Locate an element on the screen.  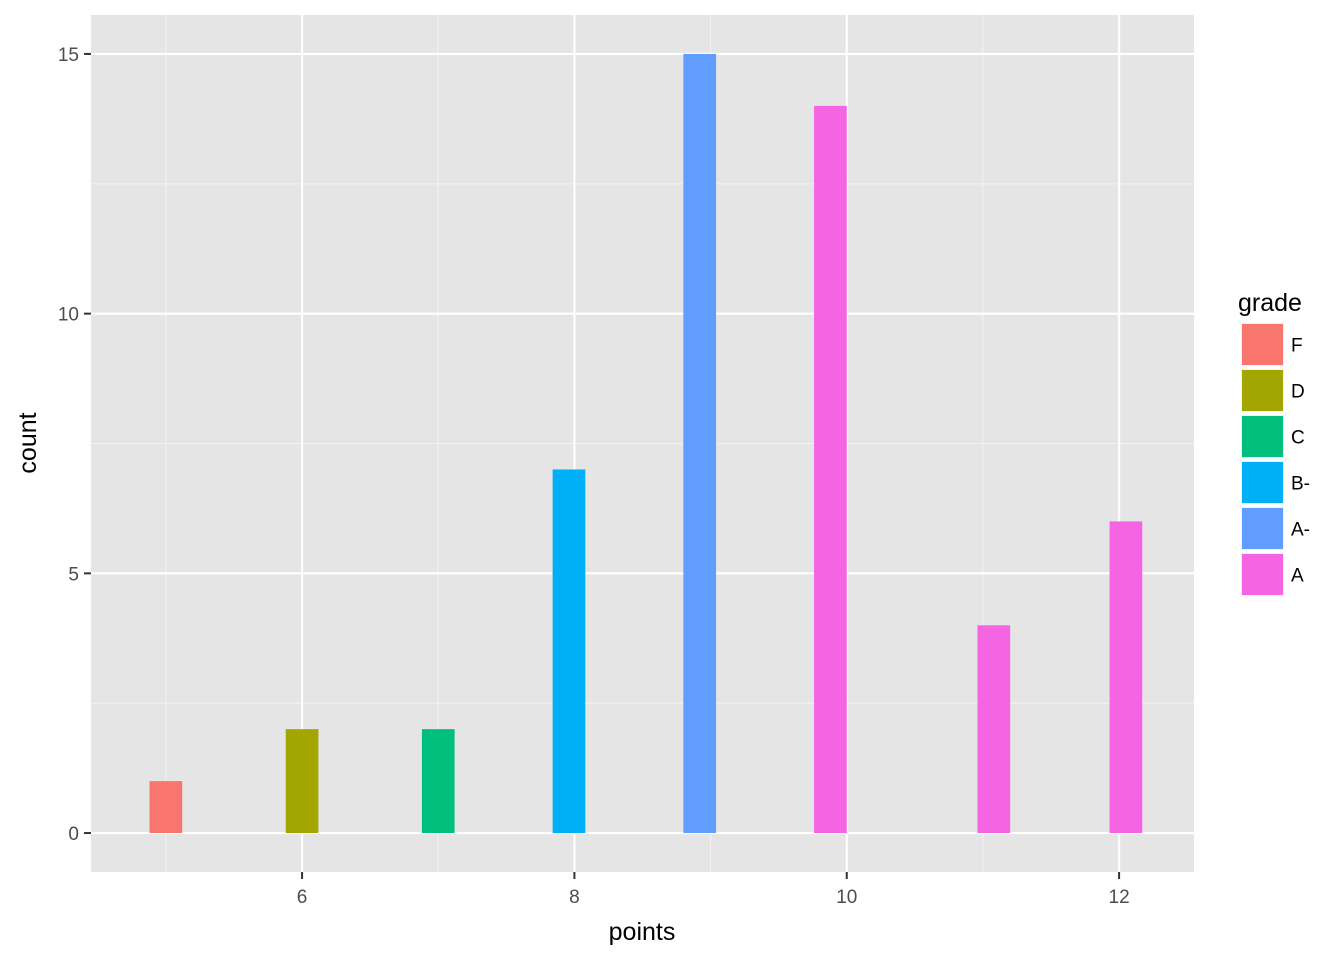
y-tick-label: 10 is located at coordinates (68, 315).